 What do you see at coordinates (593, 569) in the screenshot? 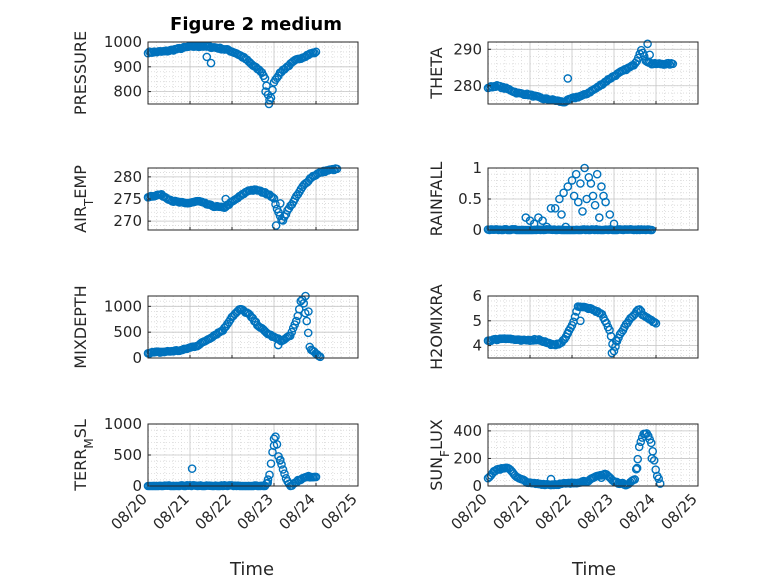
I see `x-axis-label-right: Time` at bounding box center [593, 569].